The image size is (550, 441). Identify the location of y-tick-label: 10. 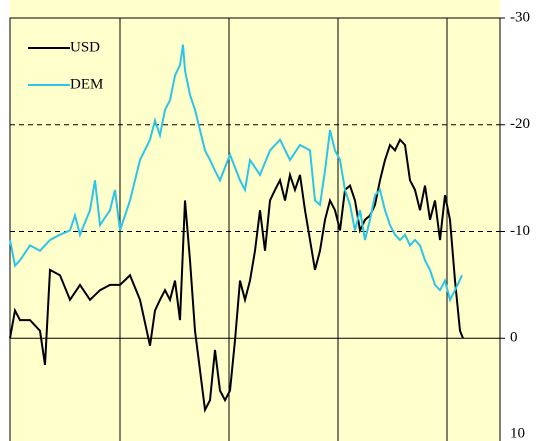
(517, 433).